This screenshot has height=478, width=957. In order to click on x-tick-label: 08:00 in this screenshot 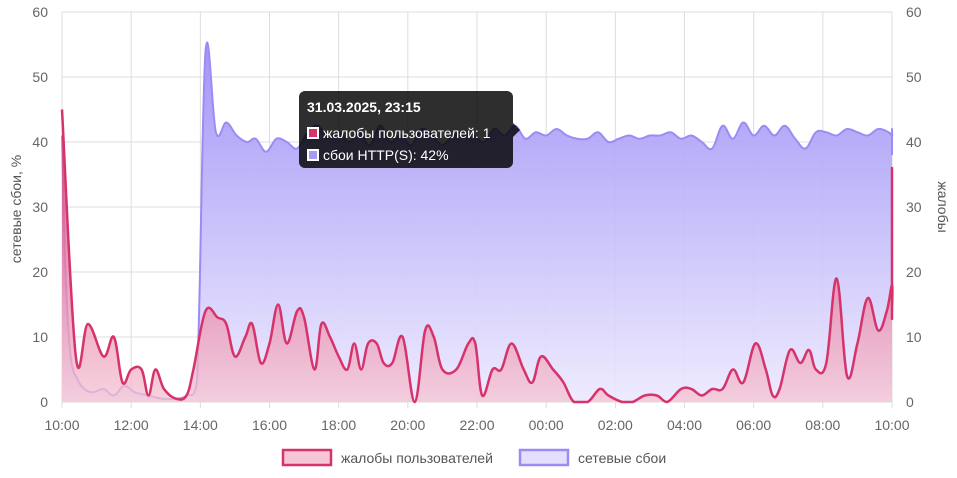, I will do `click(822, 425)`.